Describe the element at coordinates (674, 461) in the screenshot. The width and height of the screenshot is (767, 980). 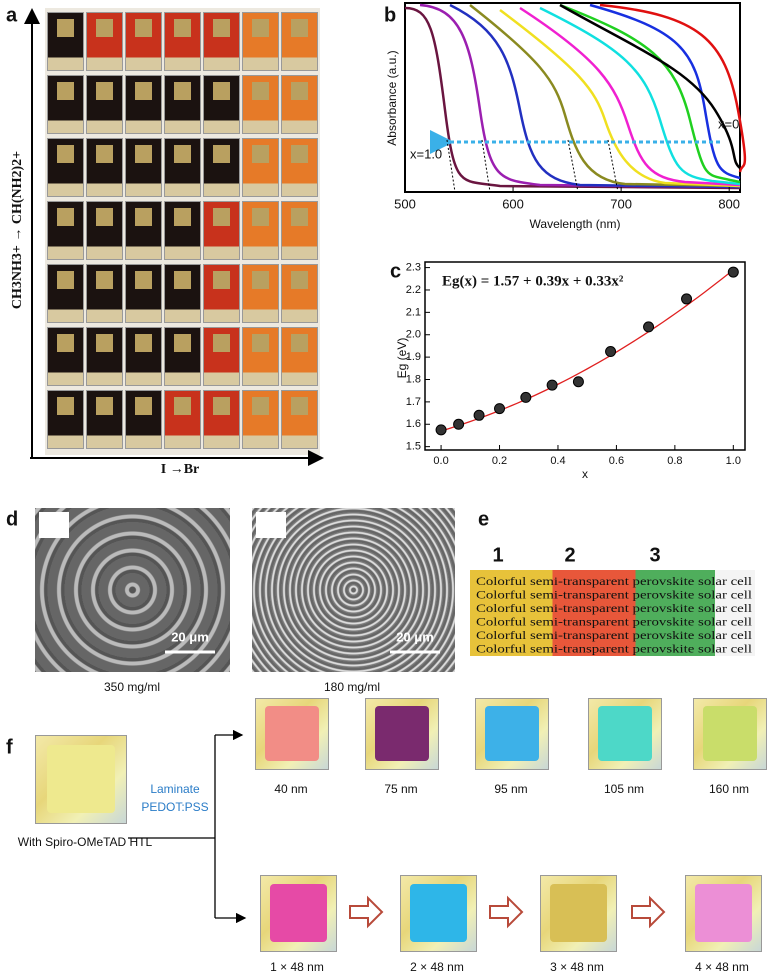
I see `x-tick-label: 0.8` at that location.